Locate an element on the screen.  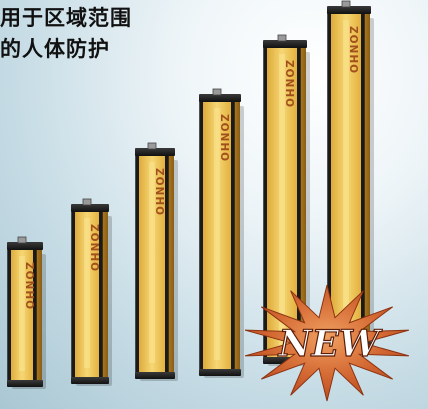
starburst-shape is located at coordinates (327, 343).